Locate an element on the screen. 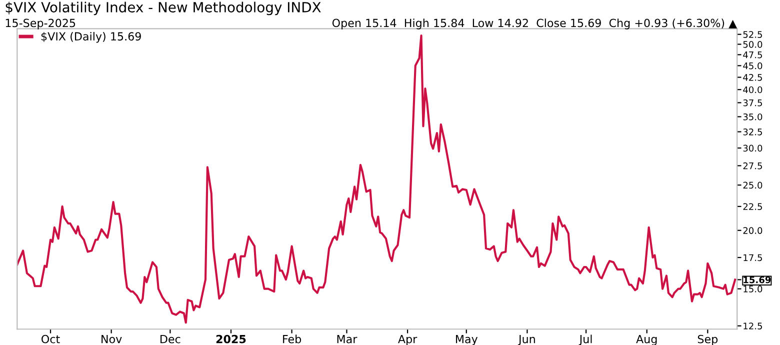 The image size is (780, 345). x-tick-label: 2025 is located at coordinates (231, 339).